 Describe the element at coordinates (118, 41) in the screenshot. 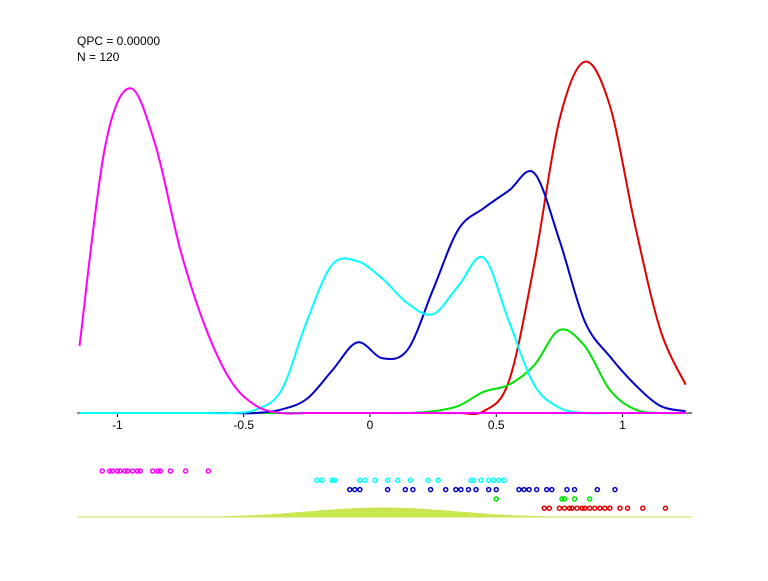

I see `annotation: QPC = 0.00000` at that location.